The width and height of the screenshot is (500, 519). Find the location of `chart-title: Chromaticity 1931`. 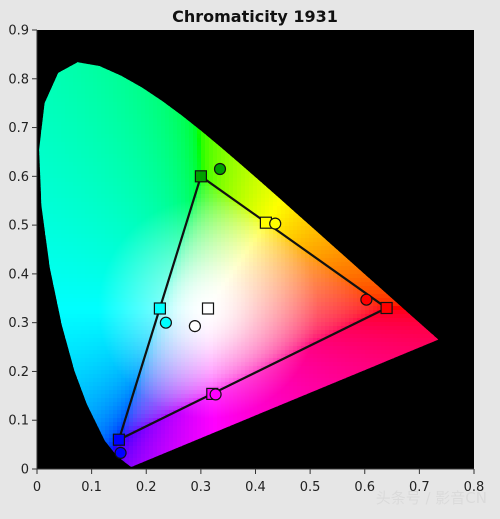

chart-title: Chromaticity 1931 is located at coordinates (255, 16).